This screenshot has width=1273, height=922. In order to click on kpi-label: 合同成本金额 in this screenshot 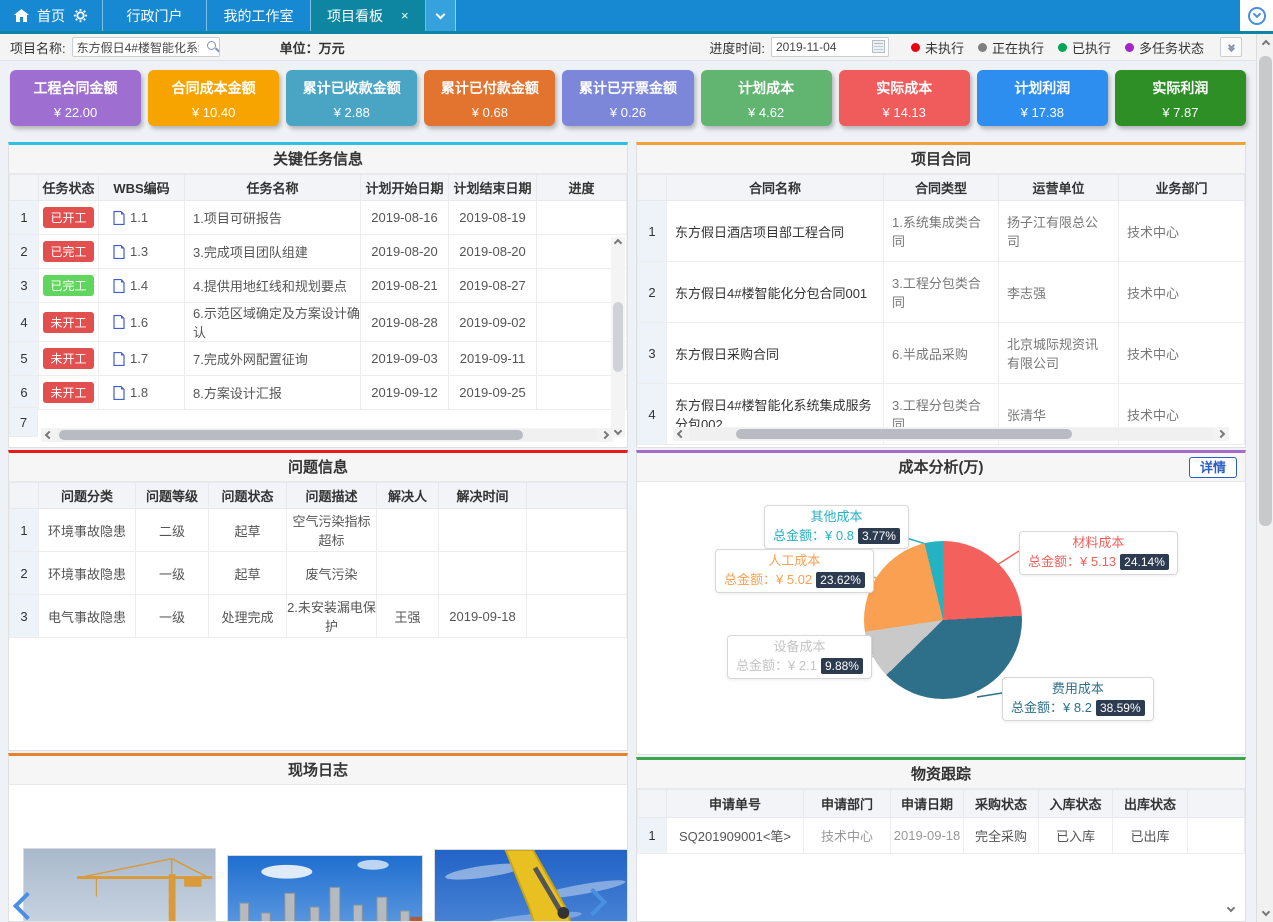, I will do `click(213, 88)`.